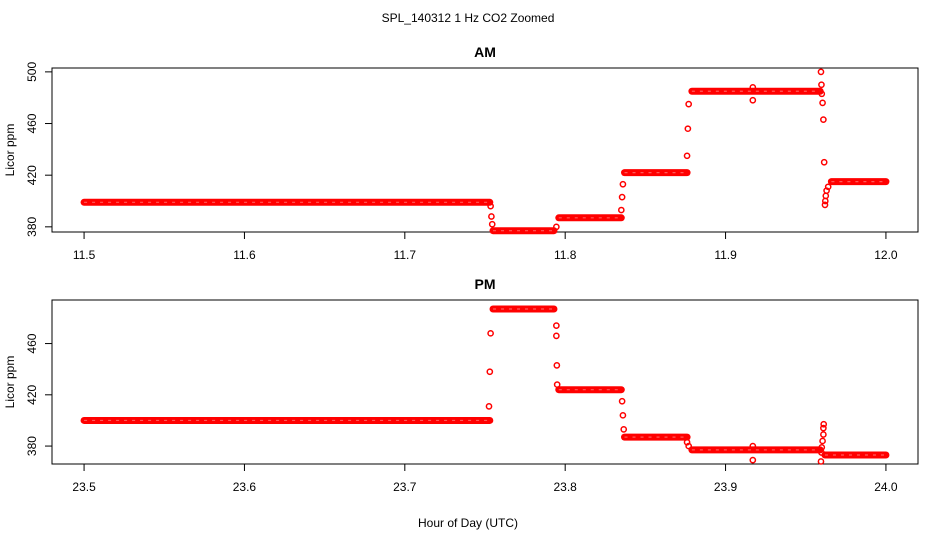 This screenshot has width=936, height=540. I want to click on x-tick-label: 11.5, so click(84, 255).